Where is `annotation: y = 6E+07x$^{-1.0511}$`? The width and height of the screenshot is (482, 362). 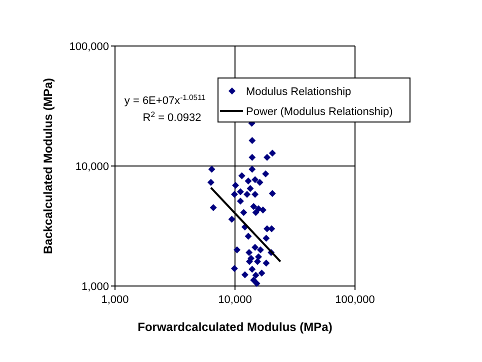 annotation: y = 6E+07x$^{-1.0511}$ is located at coordinates (165, 99).